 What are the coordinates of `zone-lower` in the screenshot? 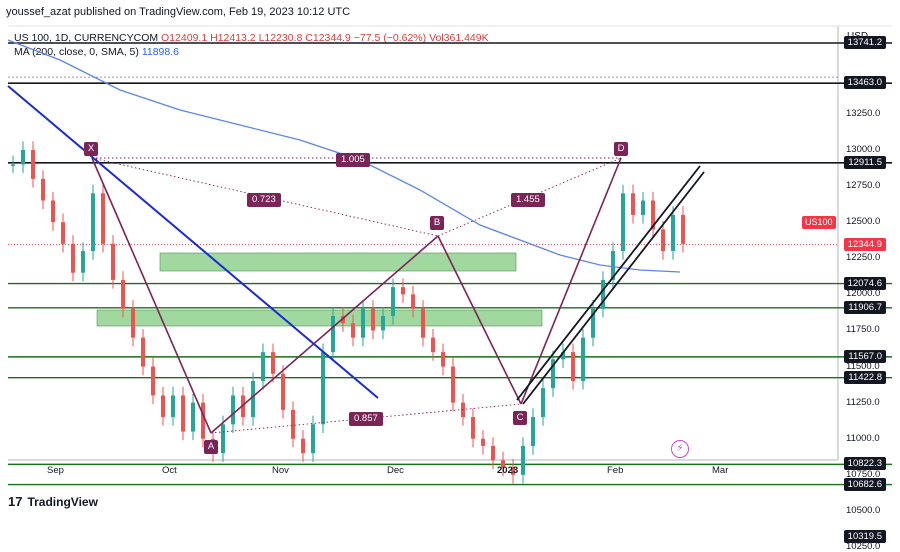 It's located at (319, 318).